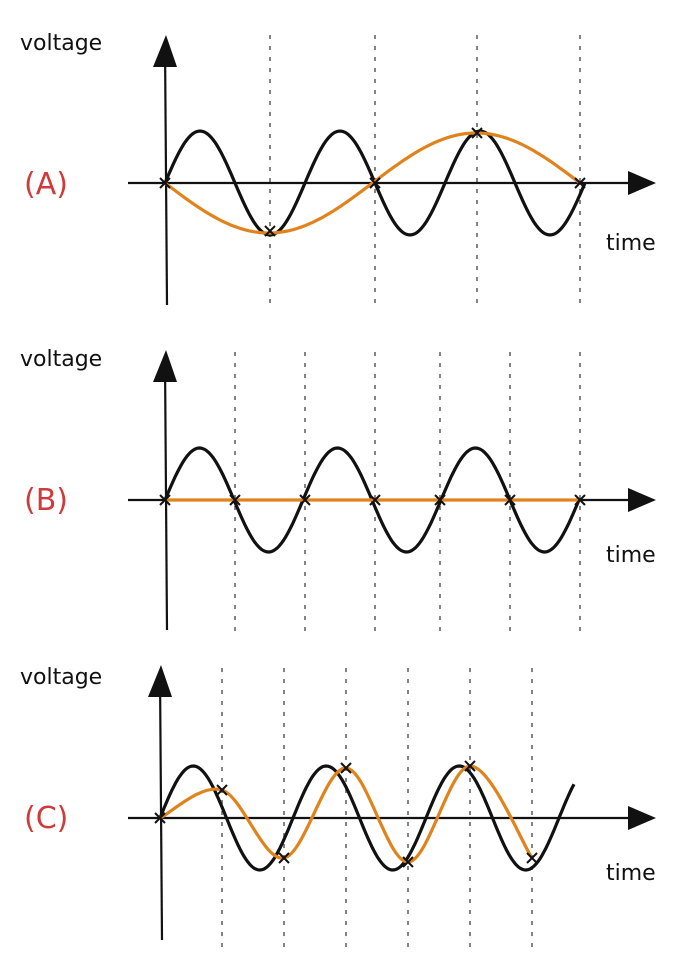 This screenshot has width=689, height=966. Describe the element at coordinates (46, 184) in the screenshot. I see `panel-label: (A)` at that location.